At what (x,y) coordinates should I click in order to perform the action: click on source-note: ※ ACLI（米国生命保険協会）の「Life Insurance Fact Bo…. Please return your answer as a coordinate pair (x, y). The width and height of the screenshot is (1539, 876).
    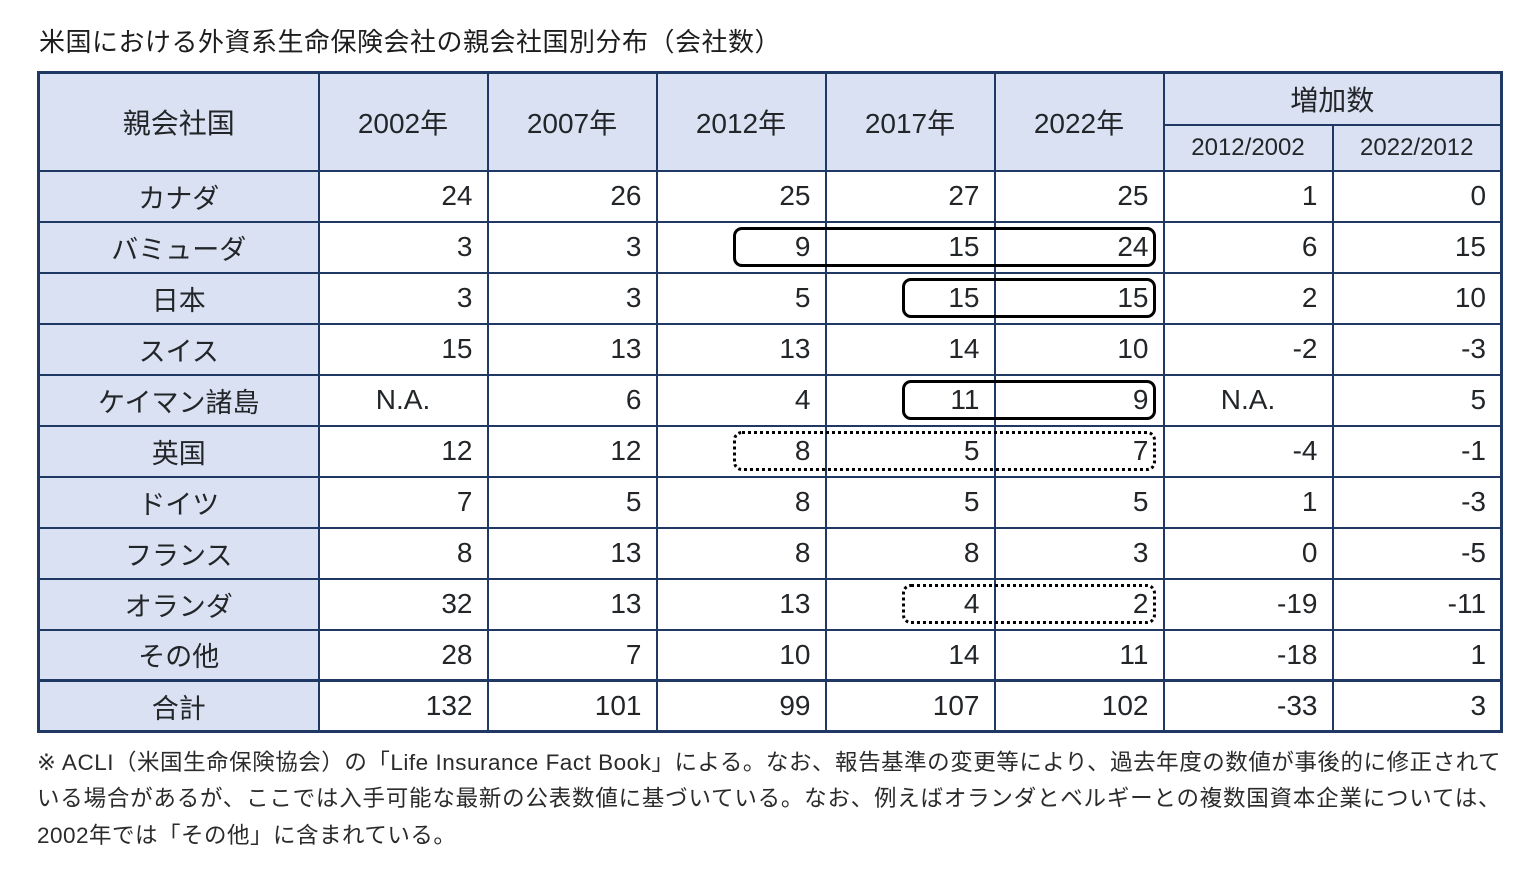
    Looking at the image, I should click on (769, 799).